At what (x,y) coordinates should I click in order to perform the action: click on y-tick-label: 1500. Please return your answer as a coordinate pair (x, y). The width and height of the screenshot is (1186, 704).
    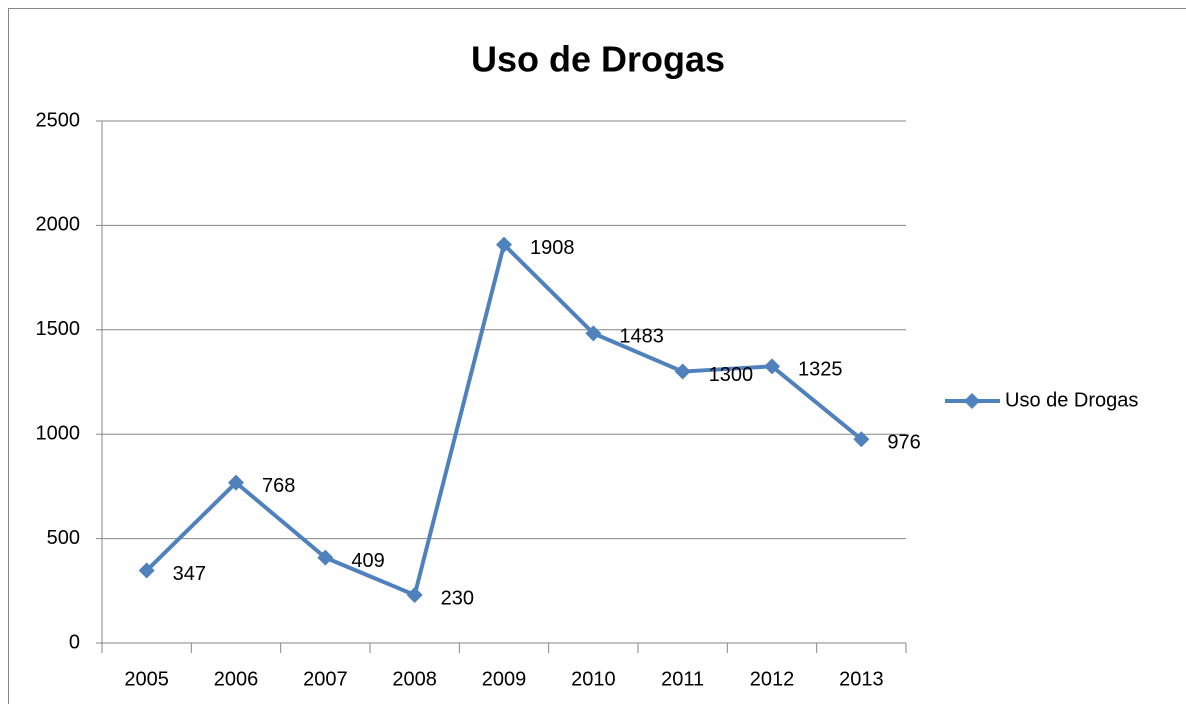
    Looking at the image, I should click on (58, 329).